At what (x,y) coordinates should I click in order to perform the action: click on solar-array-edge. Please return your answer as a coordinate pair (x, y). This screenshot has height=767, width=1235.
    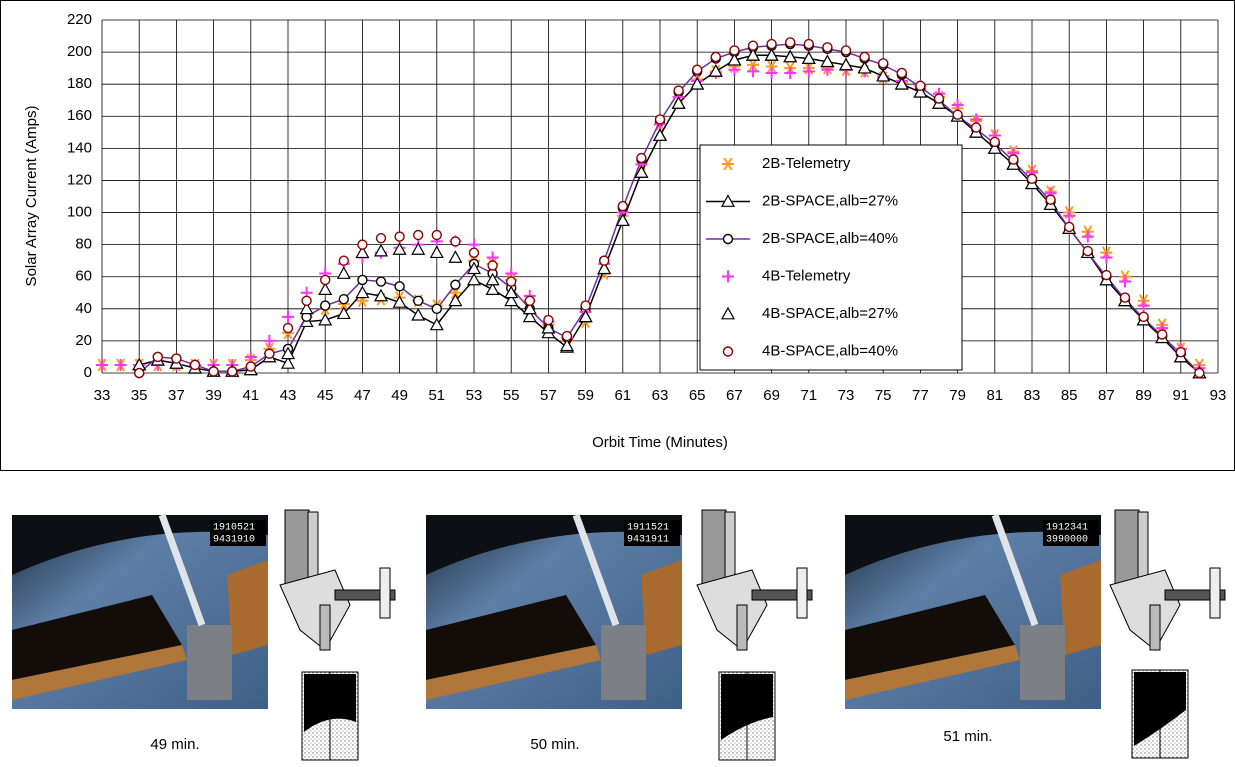
    Looking at the image, I should click on (513, 672).